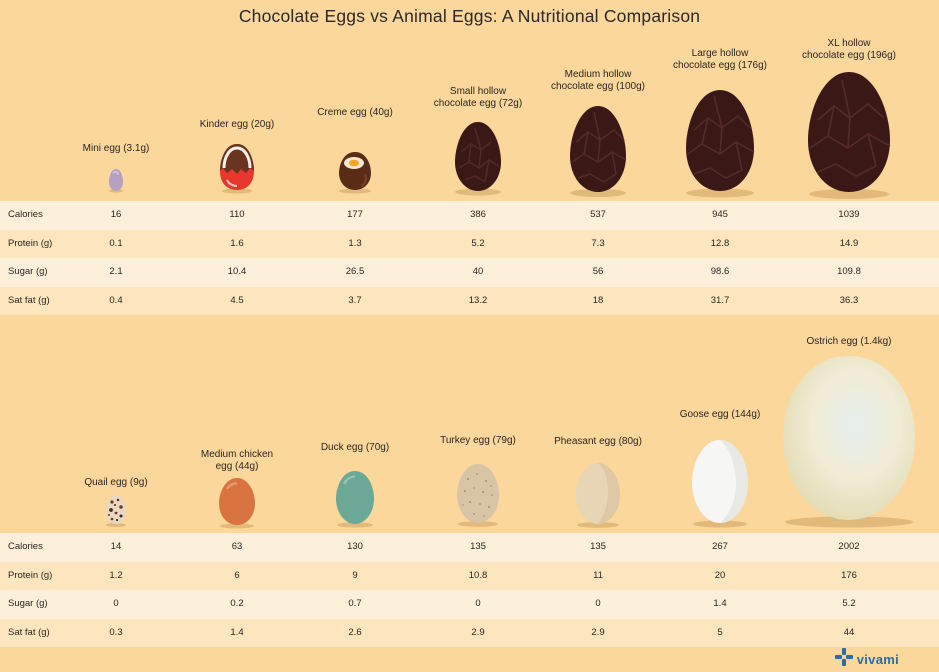 The image size is (939, 672). Describe the element at coordinates (598, 546) in the screenshot. I see `table-cell: 135` at that location.